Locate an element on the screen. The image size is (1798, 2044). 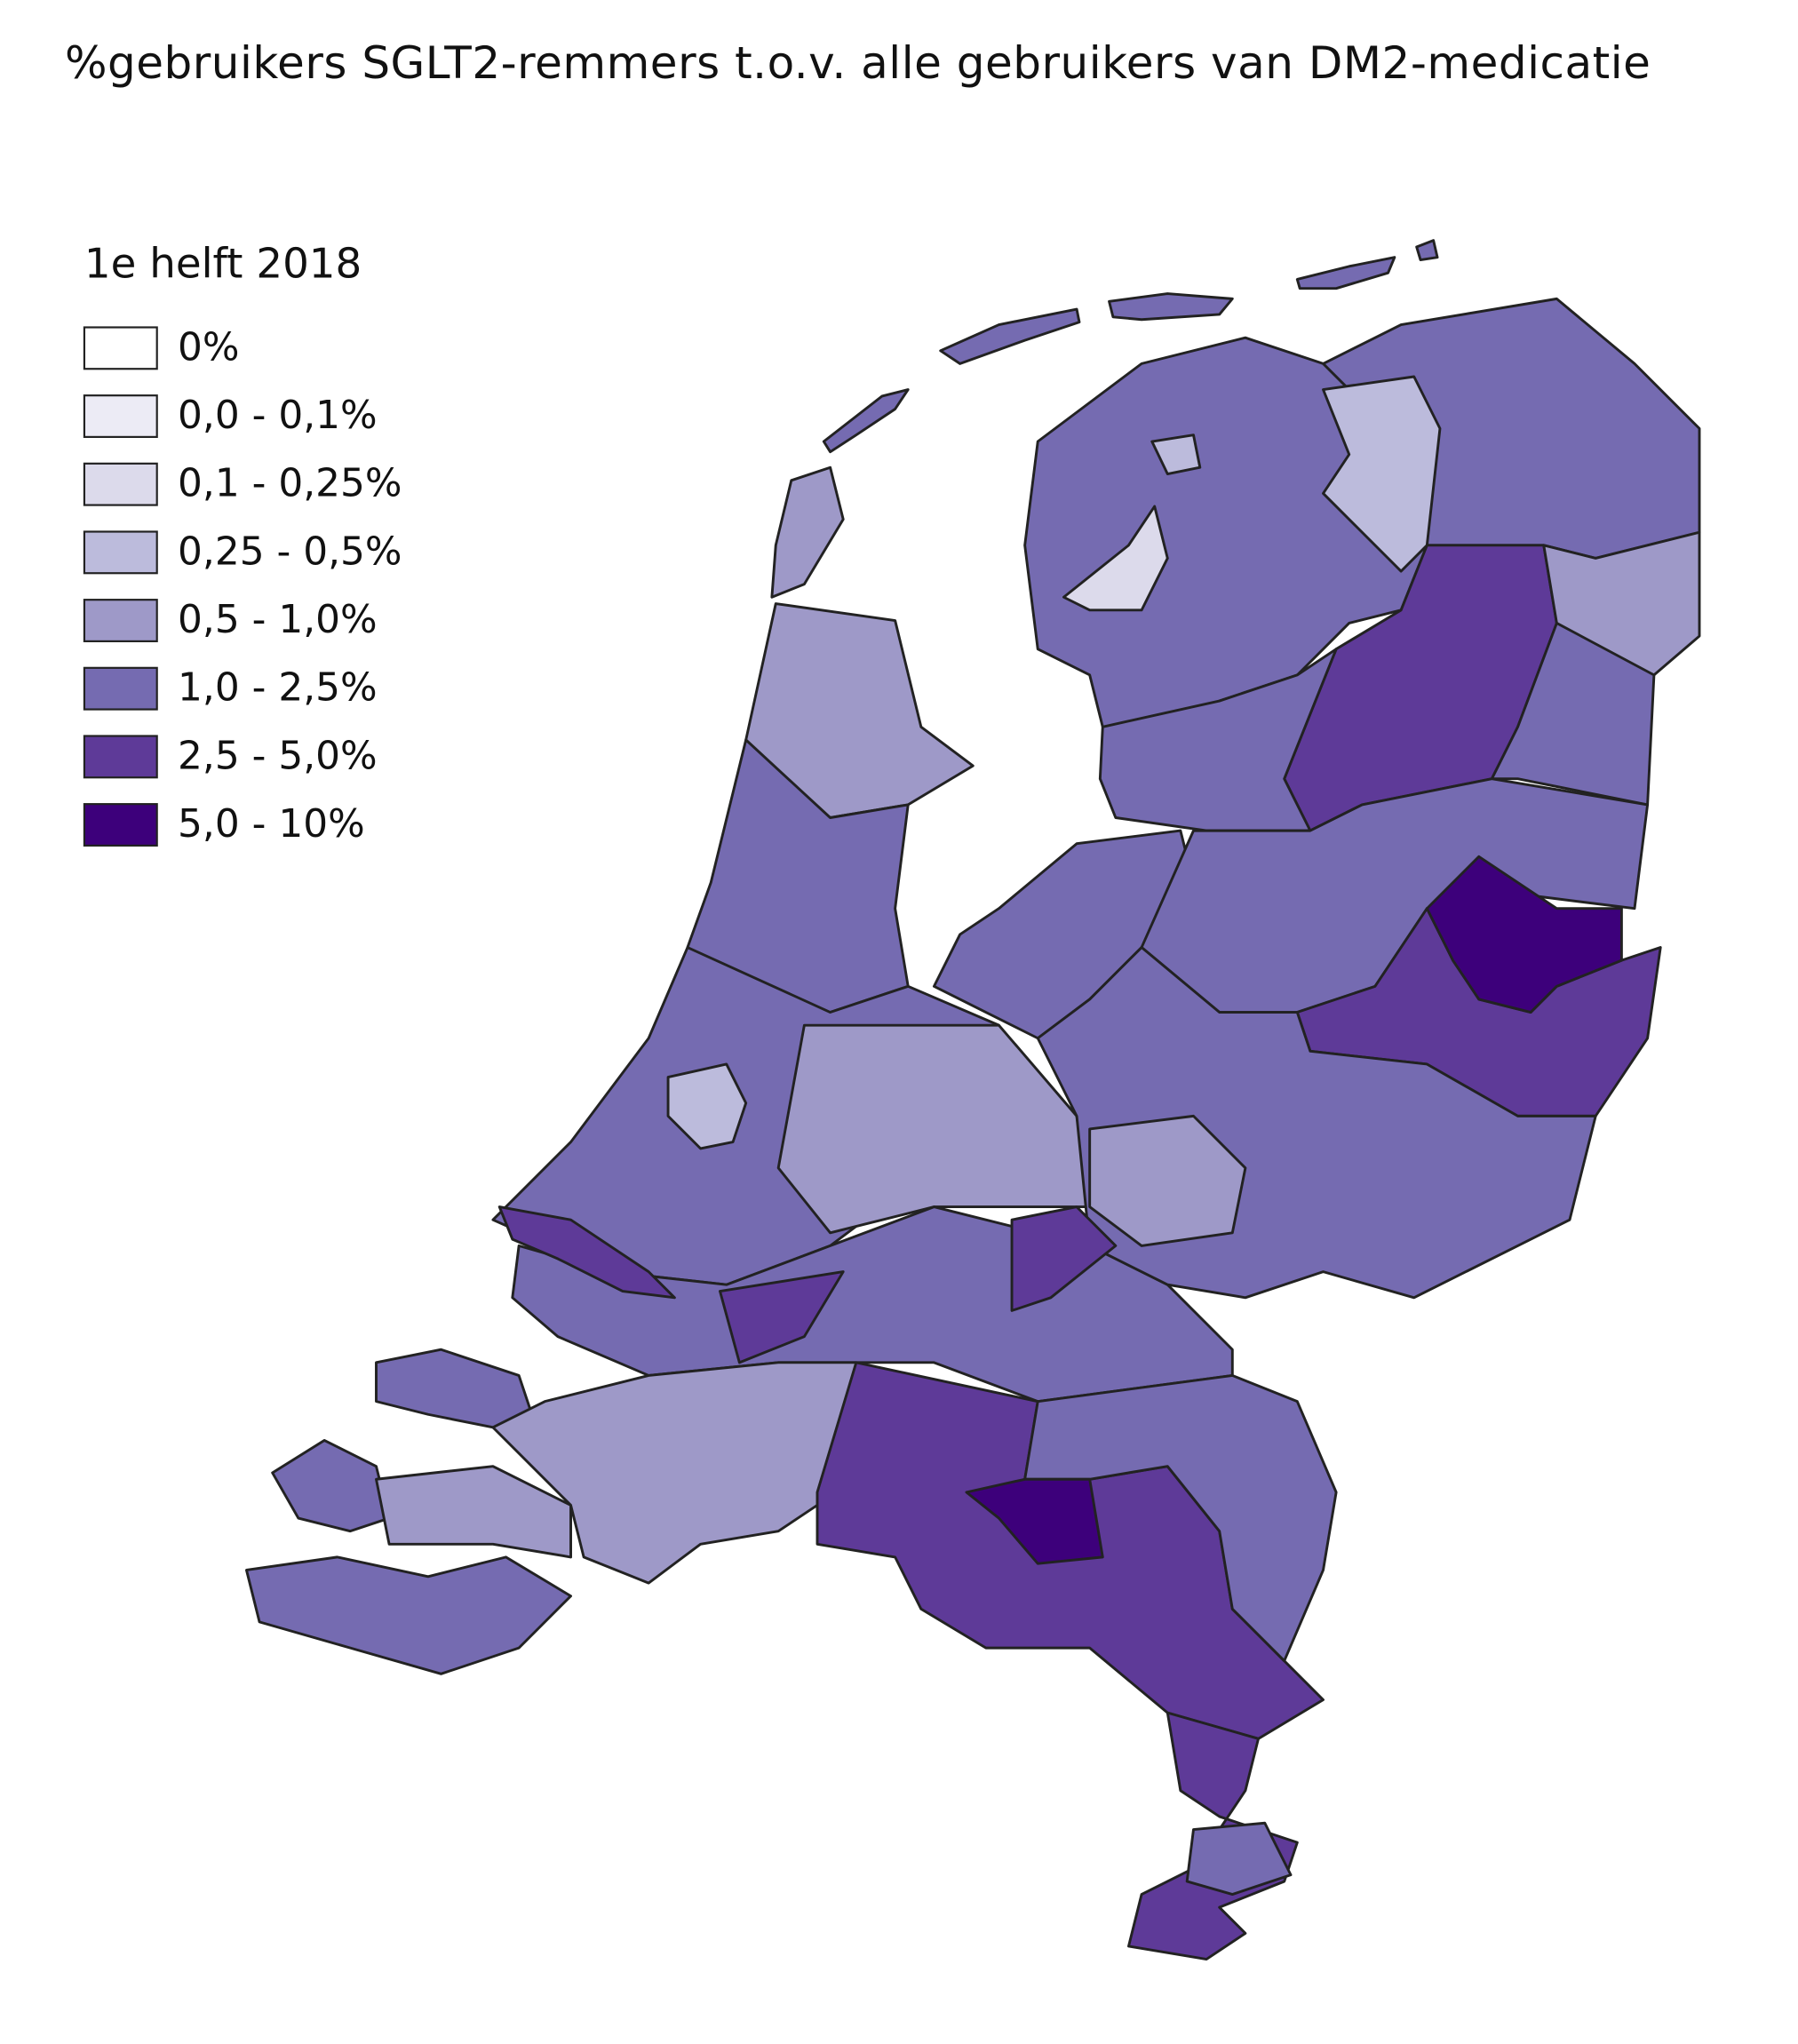
legend-label: 0,25 - 0,5% is located at coordinates (290, 551).